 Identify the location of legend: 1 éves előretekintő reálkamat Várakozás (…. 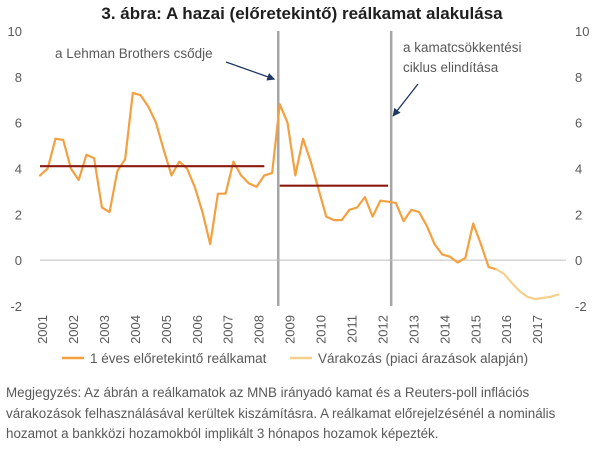
(295, 358).